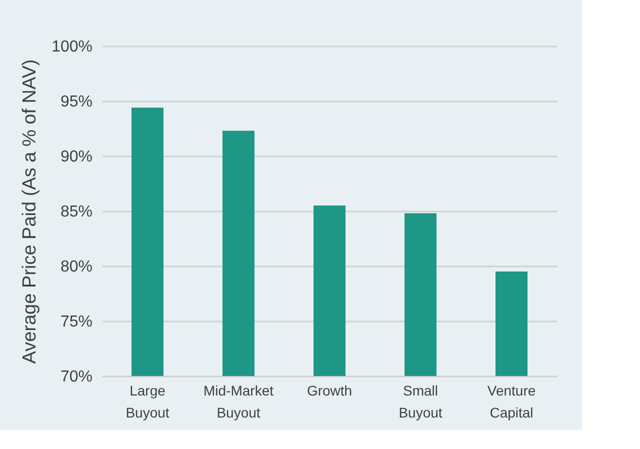 Image resolution: width=640 pixels, height=449 pixels. What do you see at coordinates (329, 390) in the screenshot?
I see `x-tick-label: Growth` at bounding box center [329, 390].